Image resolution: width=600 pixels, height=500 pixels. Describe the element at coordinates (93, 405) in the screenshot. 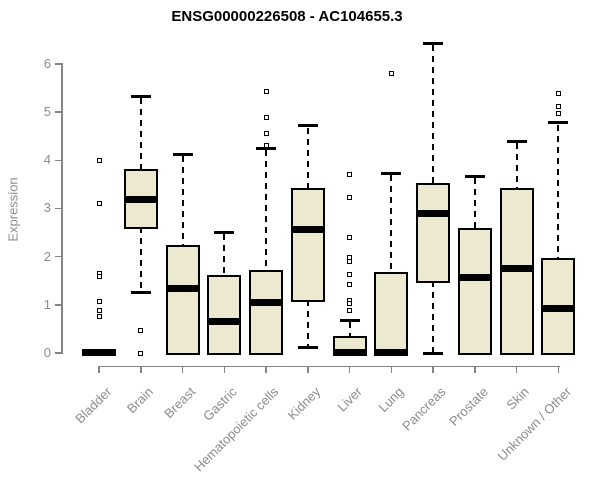

I see `x-tick-label-bladder: Bladder` at that location.